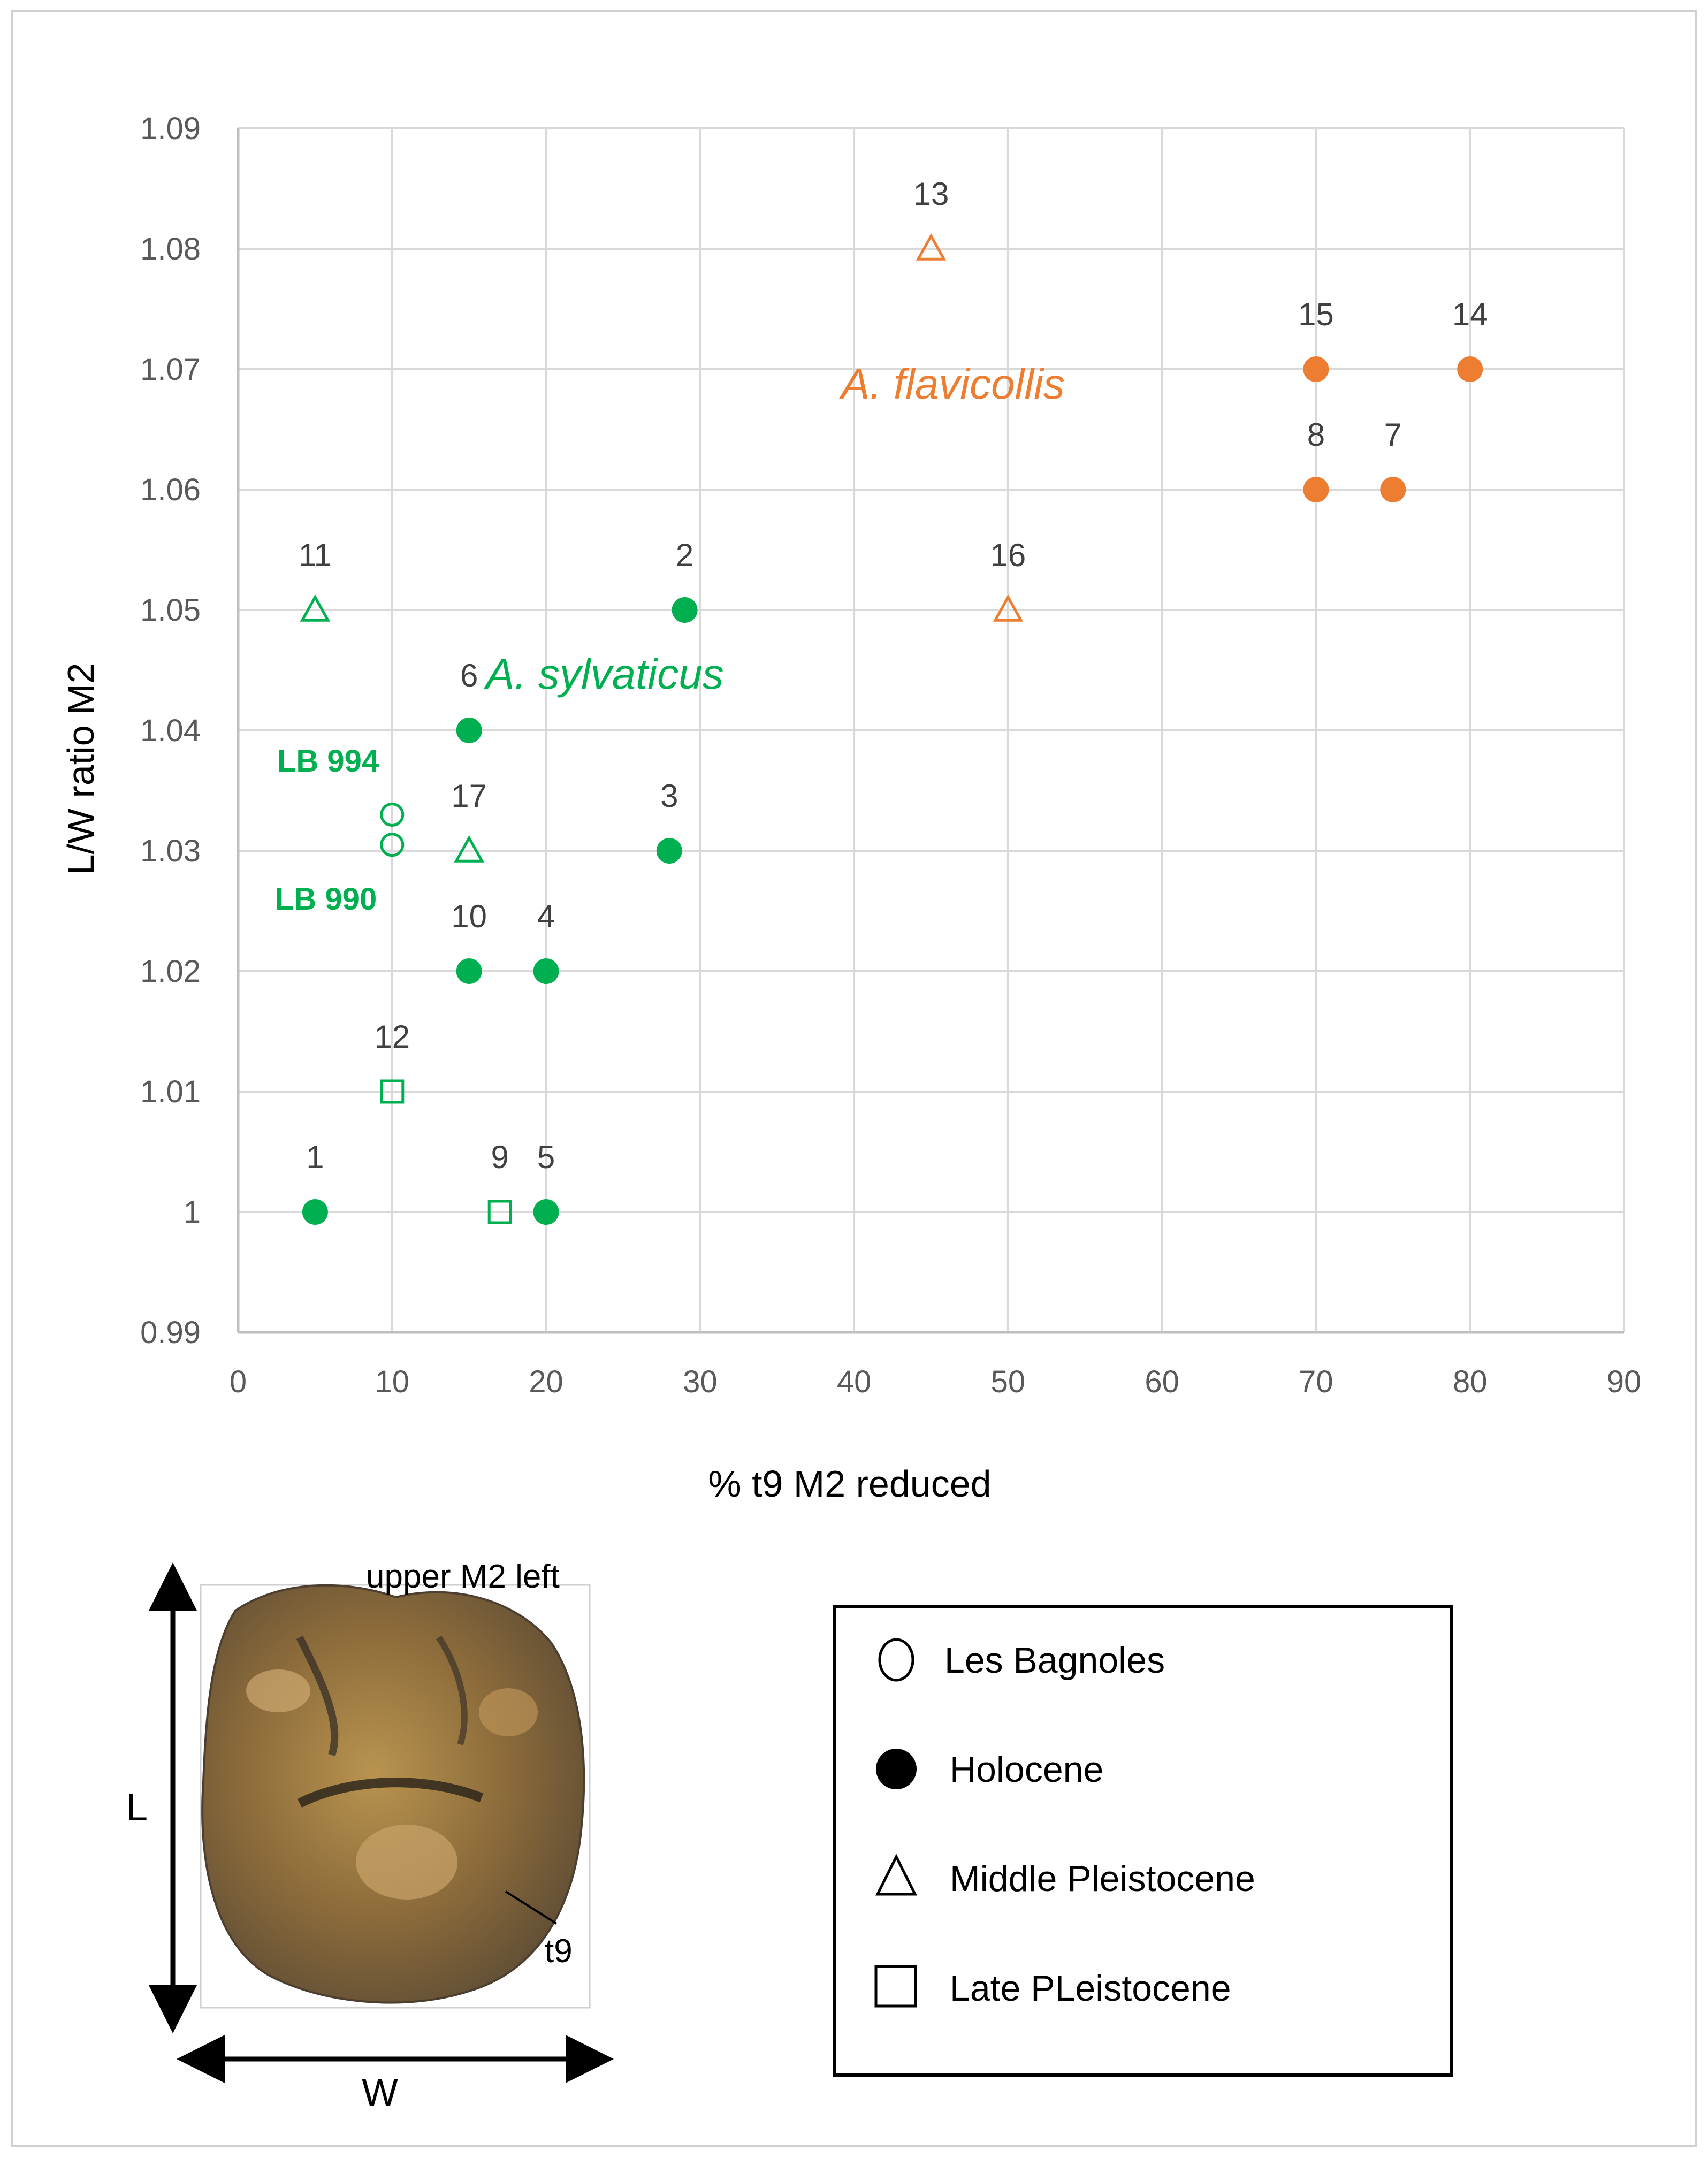  I want to click on tooth-bounding-box, so click(395, 1797).